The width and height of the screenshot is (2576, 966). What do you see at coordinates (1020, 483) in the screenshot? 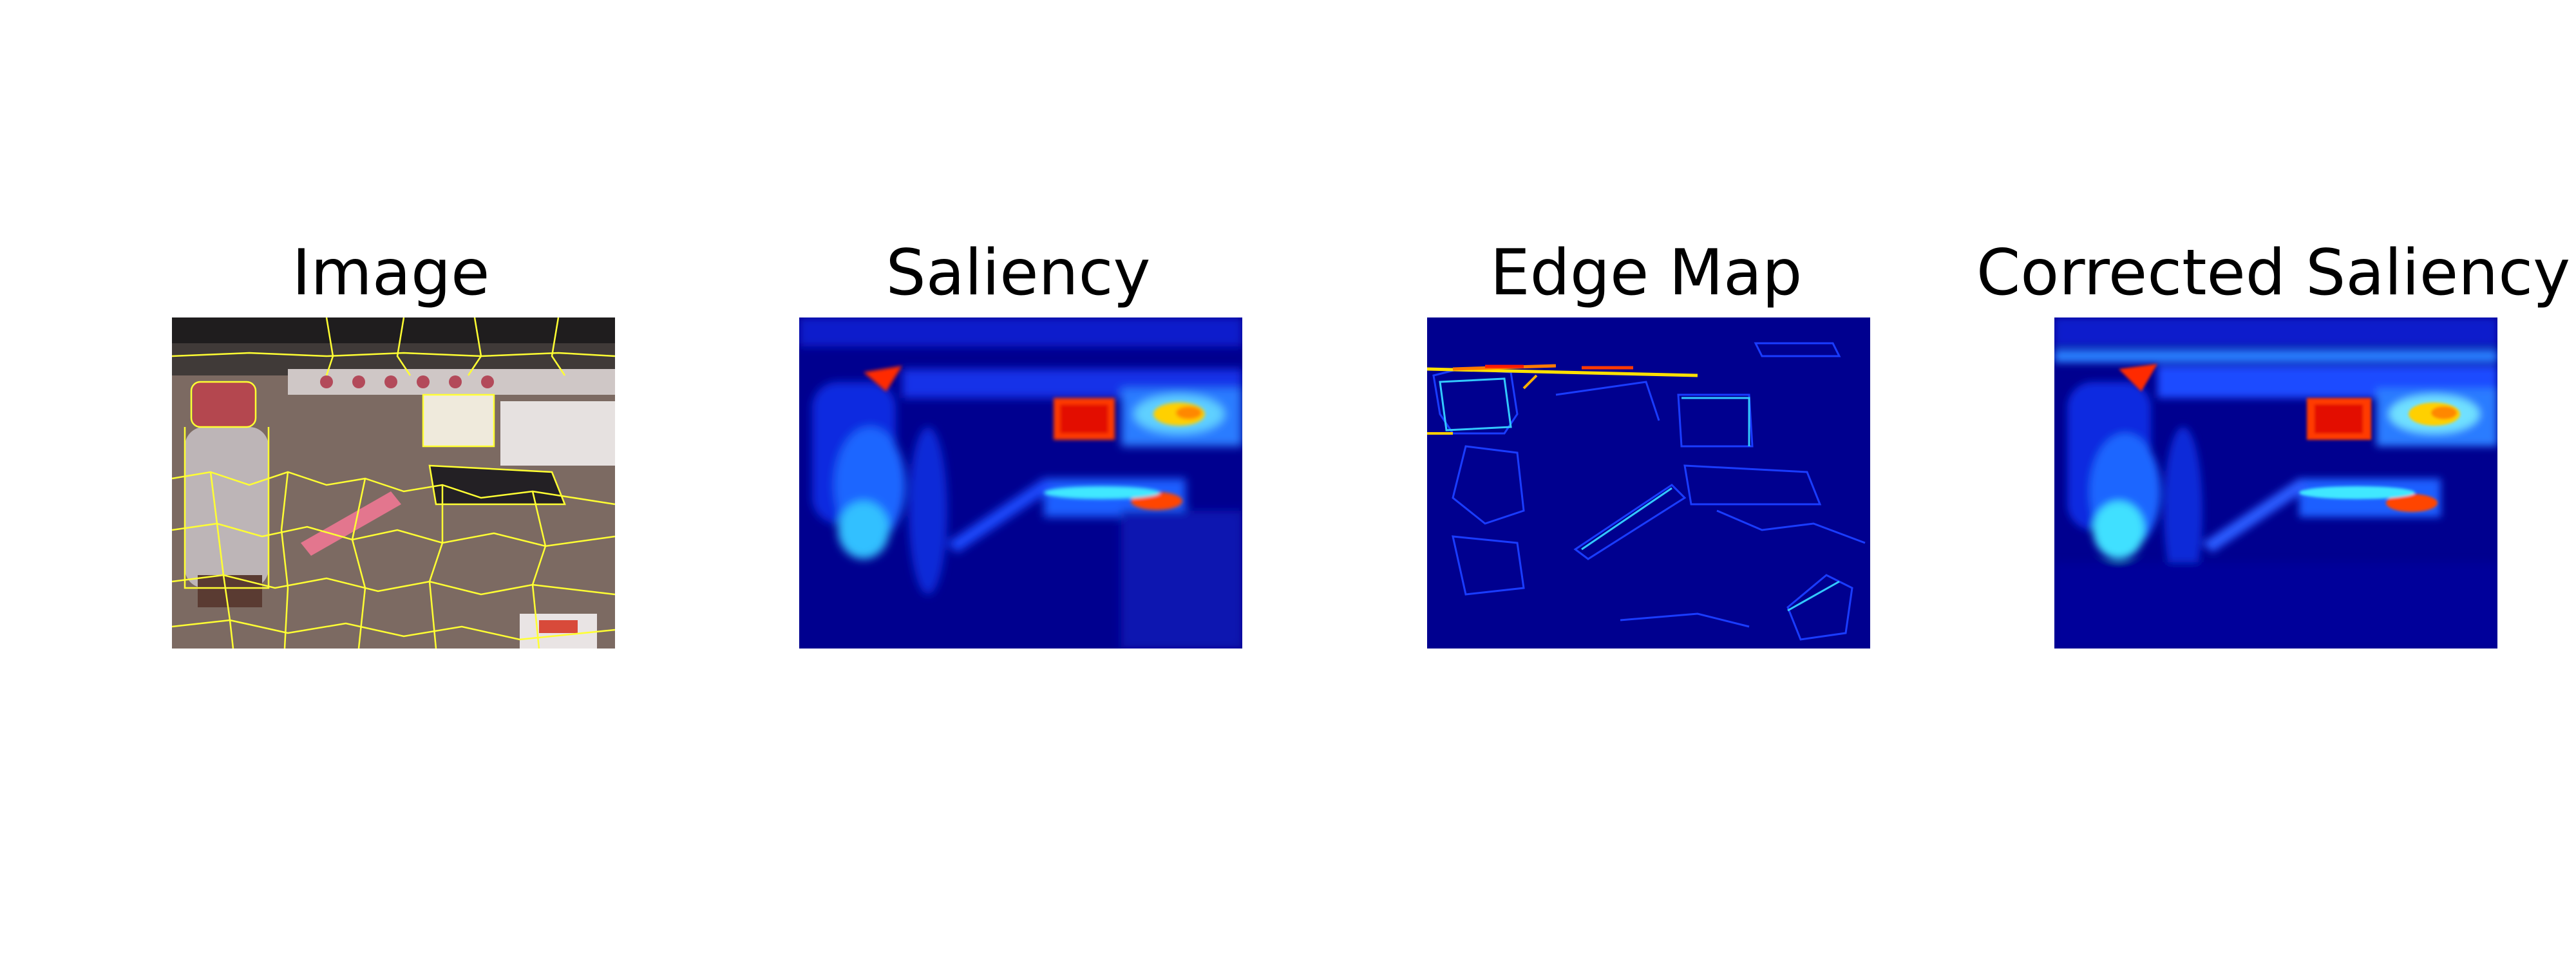
I see `saliency-heatmap` at bounding box center [1020, 483].